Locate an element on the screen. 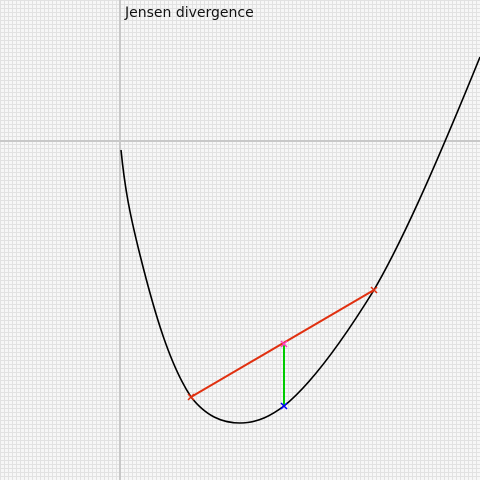 This screenshot has height=480, width=480. left-endpoint-marker is located at coordinates (191, 397).